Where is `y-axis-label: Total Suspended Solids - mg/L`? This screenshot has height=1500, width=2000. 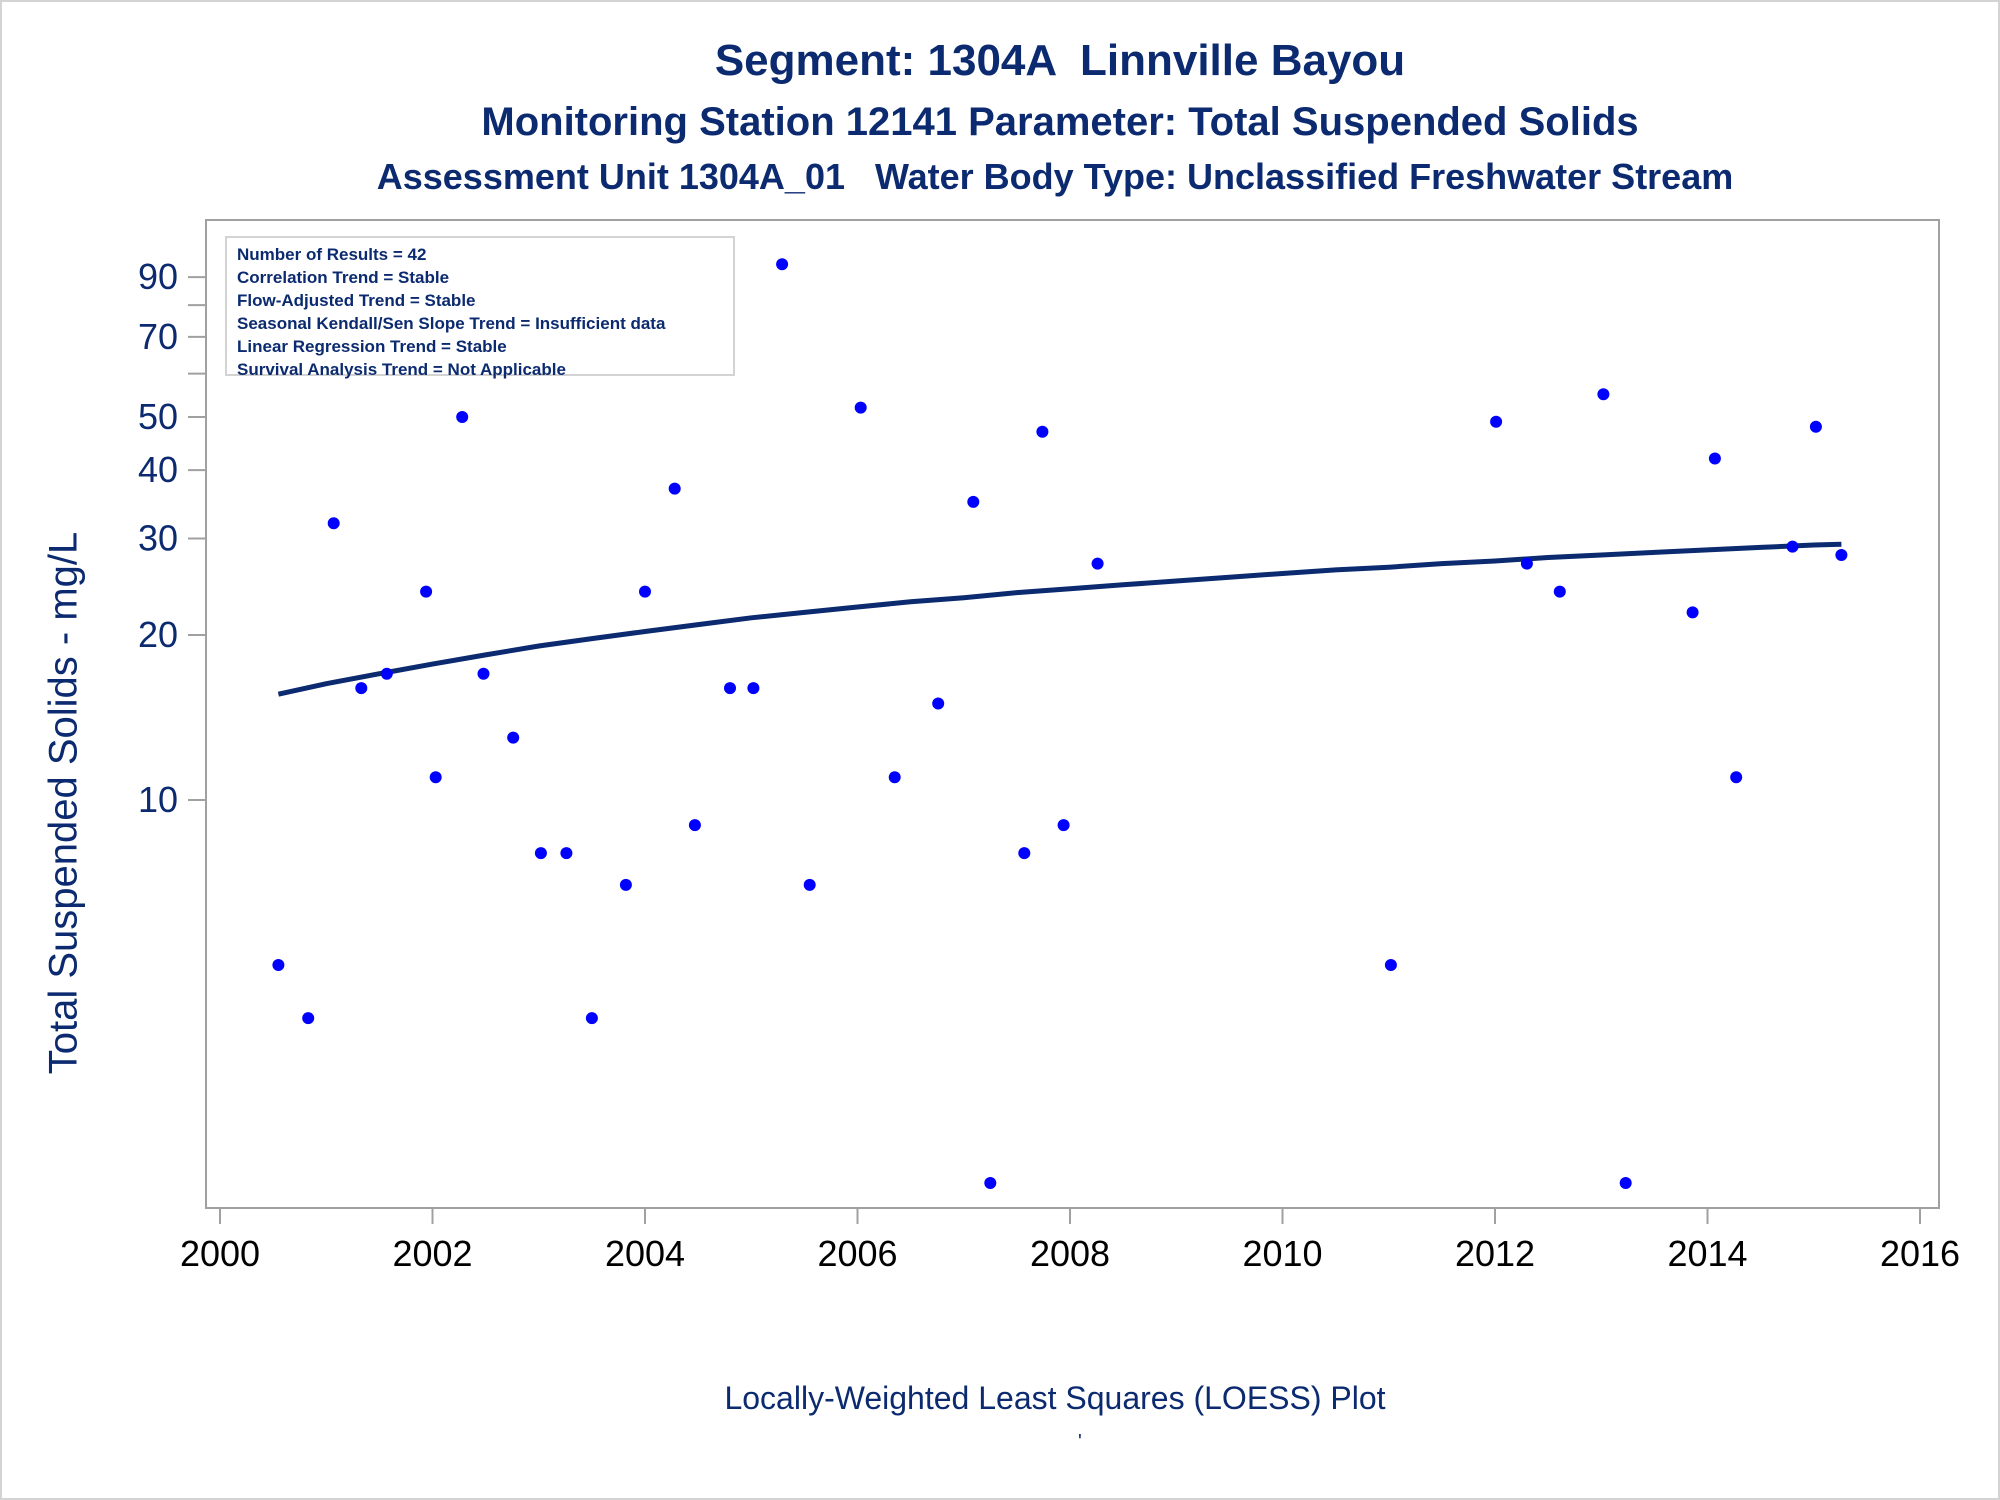
y-axis-label: Total Suspended Solids - mg/L is located at coordinates (63, 803).